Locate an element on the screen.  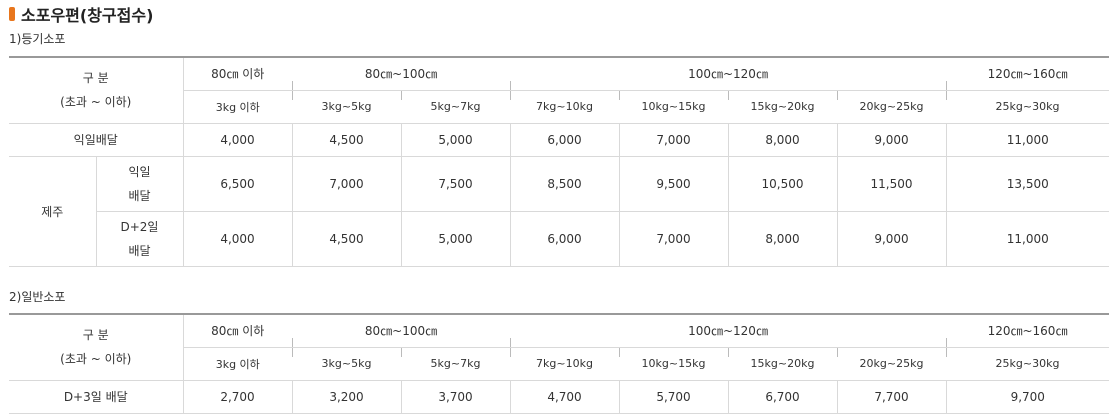
section1-title: 1)등기소포 is located at coordinates (37, 39).